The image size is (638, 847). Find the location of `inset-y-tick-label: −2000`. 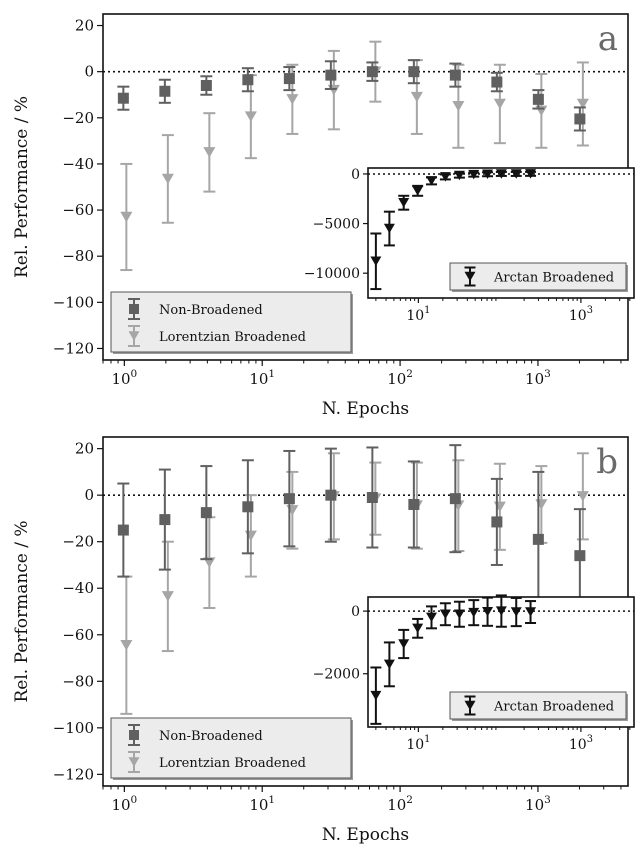

inset-y-tick-label: −2000 is located at coordinates (336, 675).